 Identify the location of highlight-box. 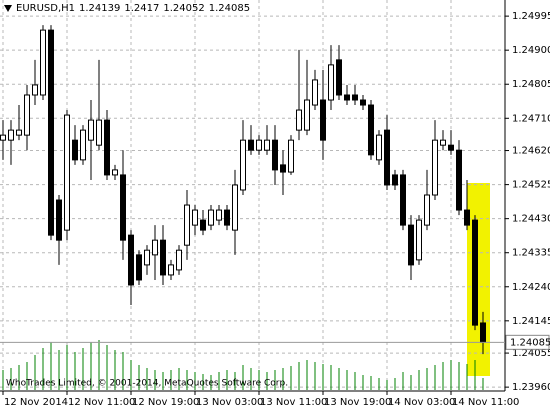
(478, 279).